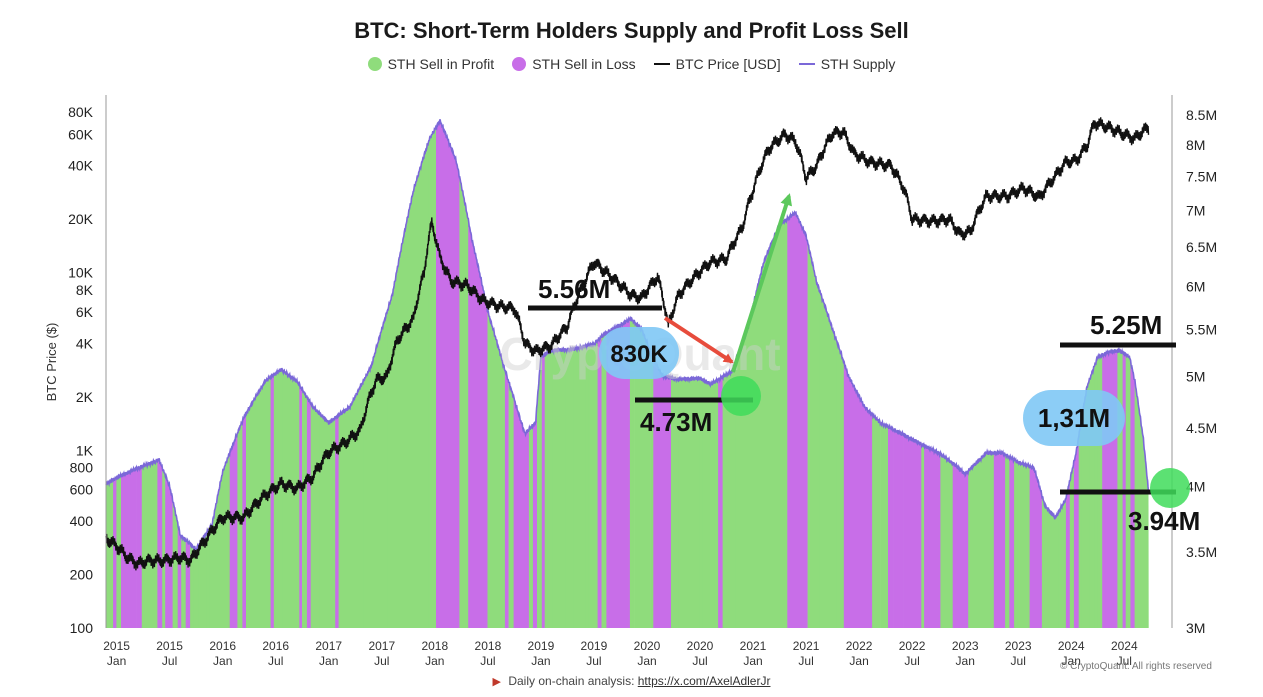 This screenshot has width=1263, height=697. I want to click on label-4-73m: 4.73M, so click(676, 422).